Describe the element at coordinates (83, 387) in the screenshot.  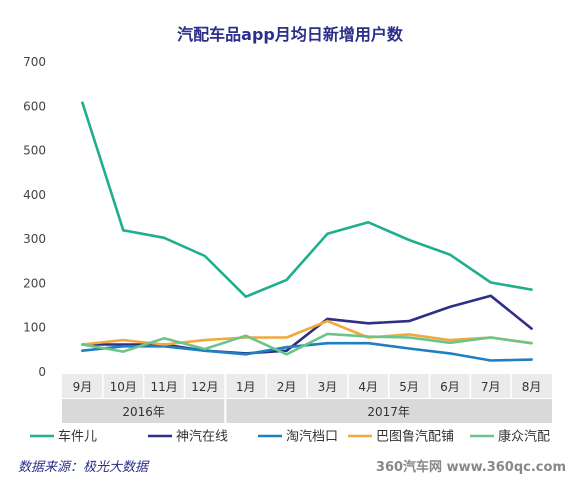
I see `x-tick-label: 9月` at that location.